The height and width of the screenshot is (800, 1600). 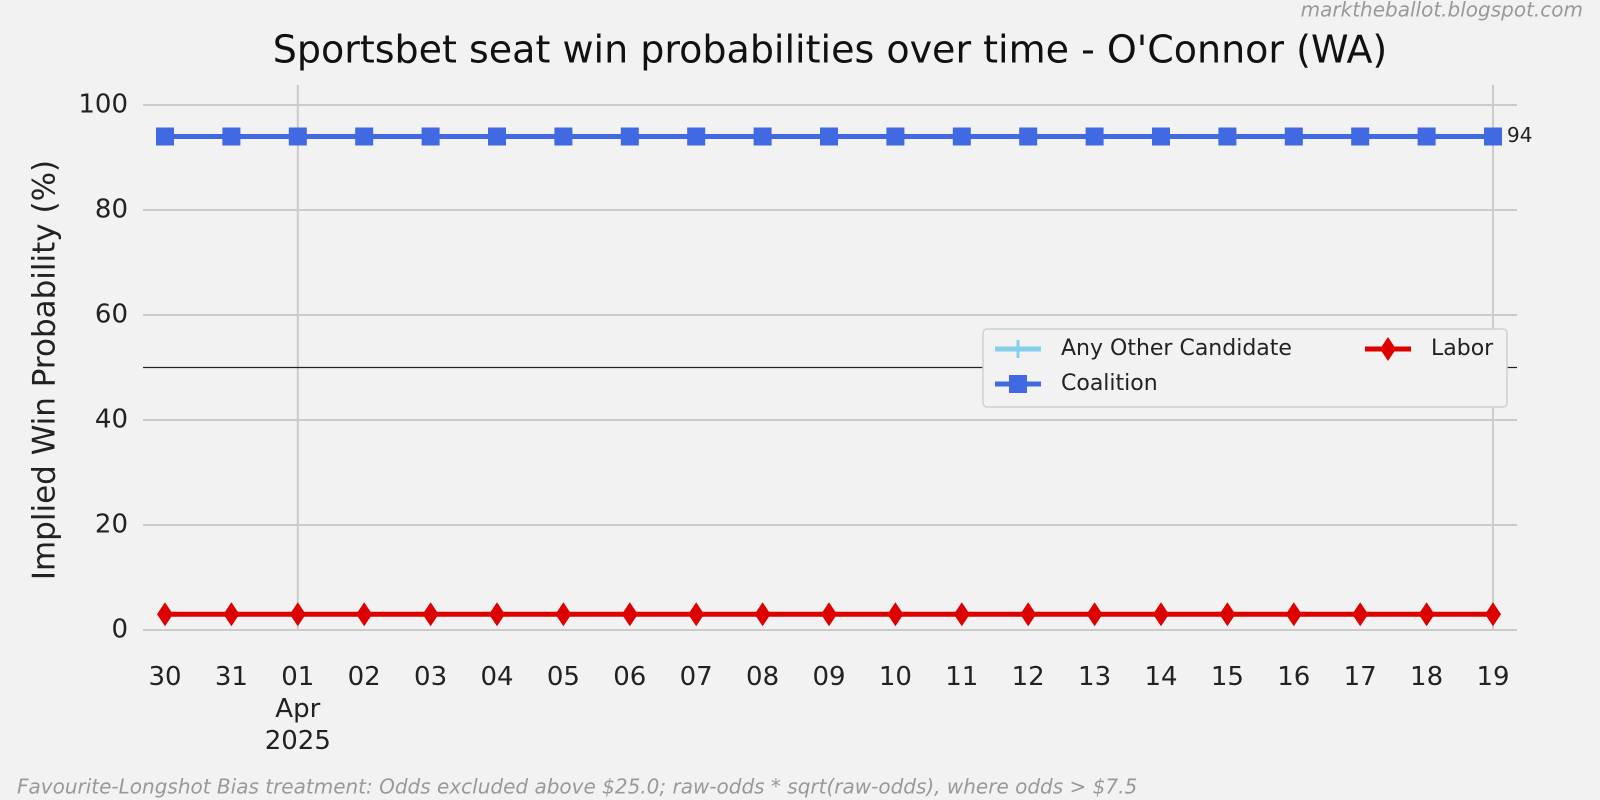 I want to click on x-tick-label-line: 04, so click(x=496, y=677).